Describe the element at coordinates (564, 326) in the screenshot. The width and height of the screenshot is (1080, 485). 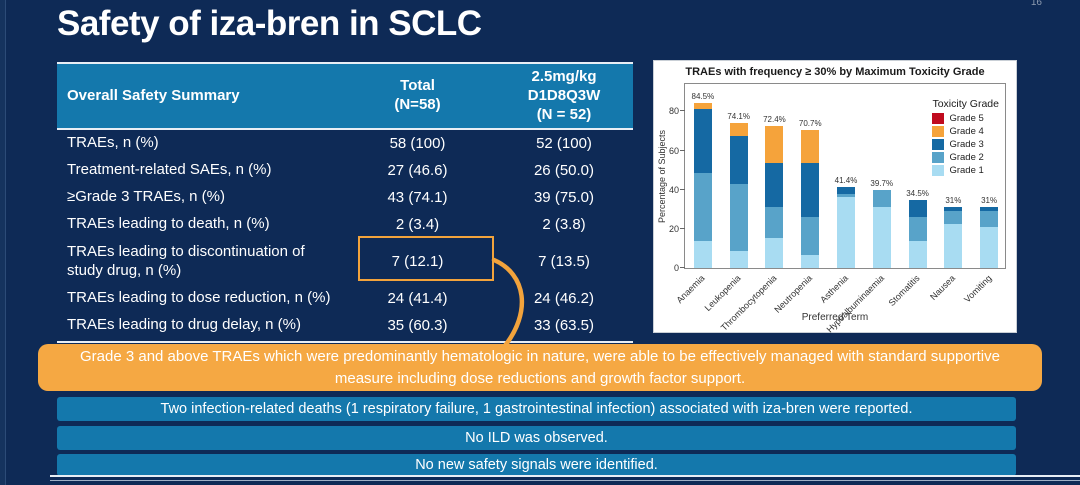
I see `row-dose-value: 33 (63.5)` at that location.